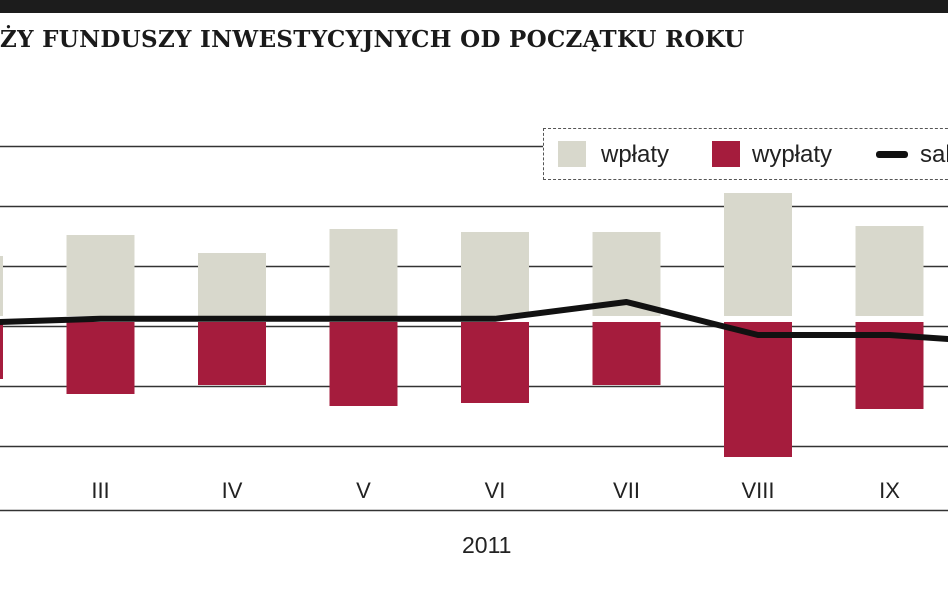  I want to click on legend: wpłaty wypłaty sal, so click(745, 154).